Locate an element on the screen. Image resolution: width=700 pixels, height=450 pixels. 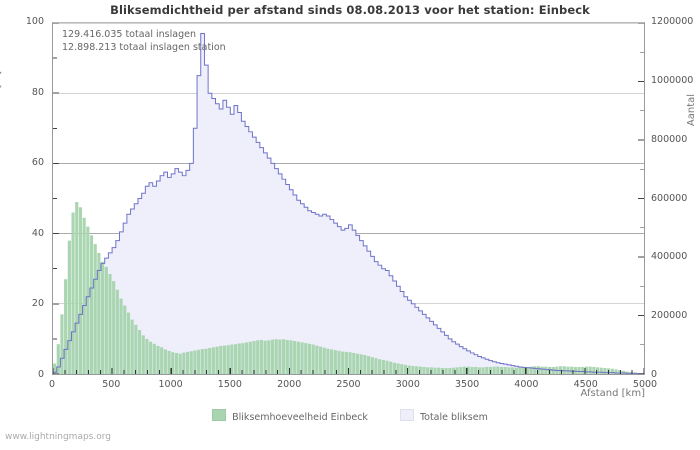
footer-credit: www.lightningmaps.org is located at coordinates (58, 437).